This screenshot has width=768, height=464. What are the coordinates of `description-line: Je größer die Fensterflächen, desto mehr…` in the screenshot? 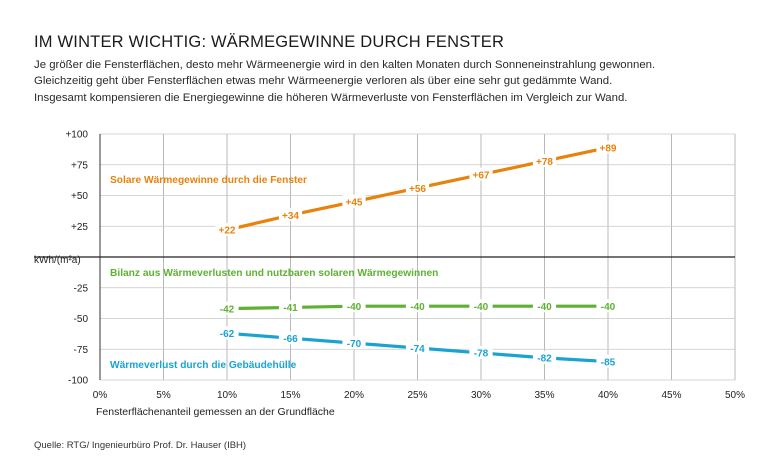 It's located at (345, 65).